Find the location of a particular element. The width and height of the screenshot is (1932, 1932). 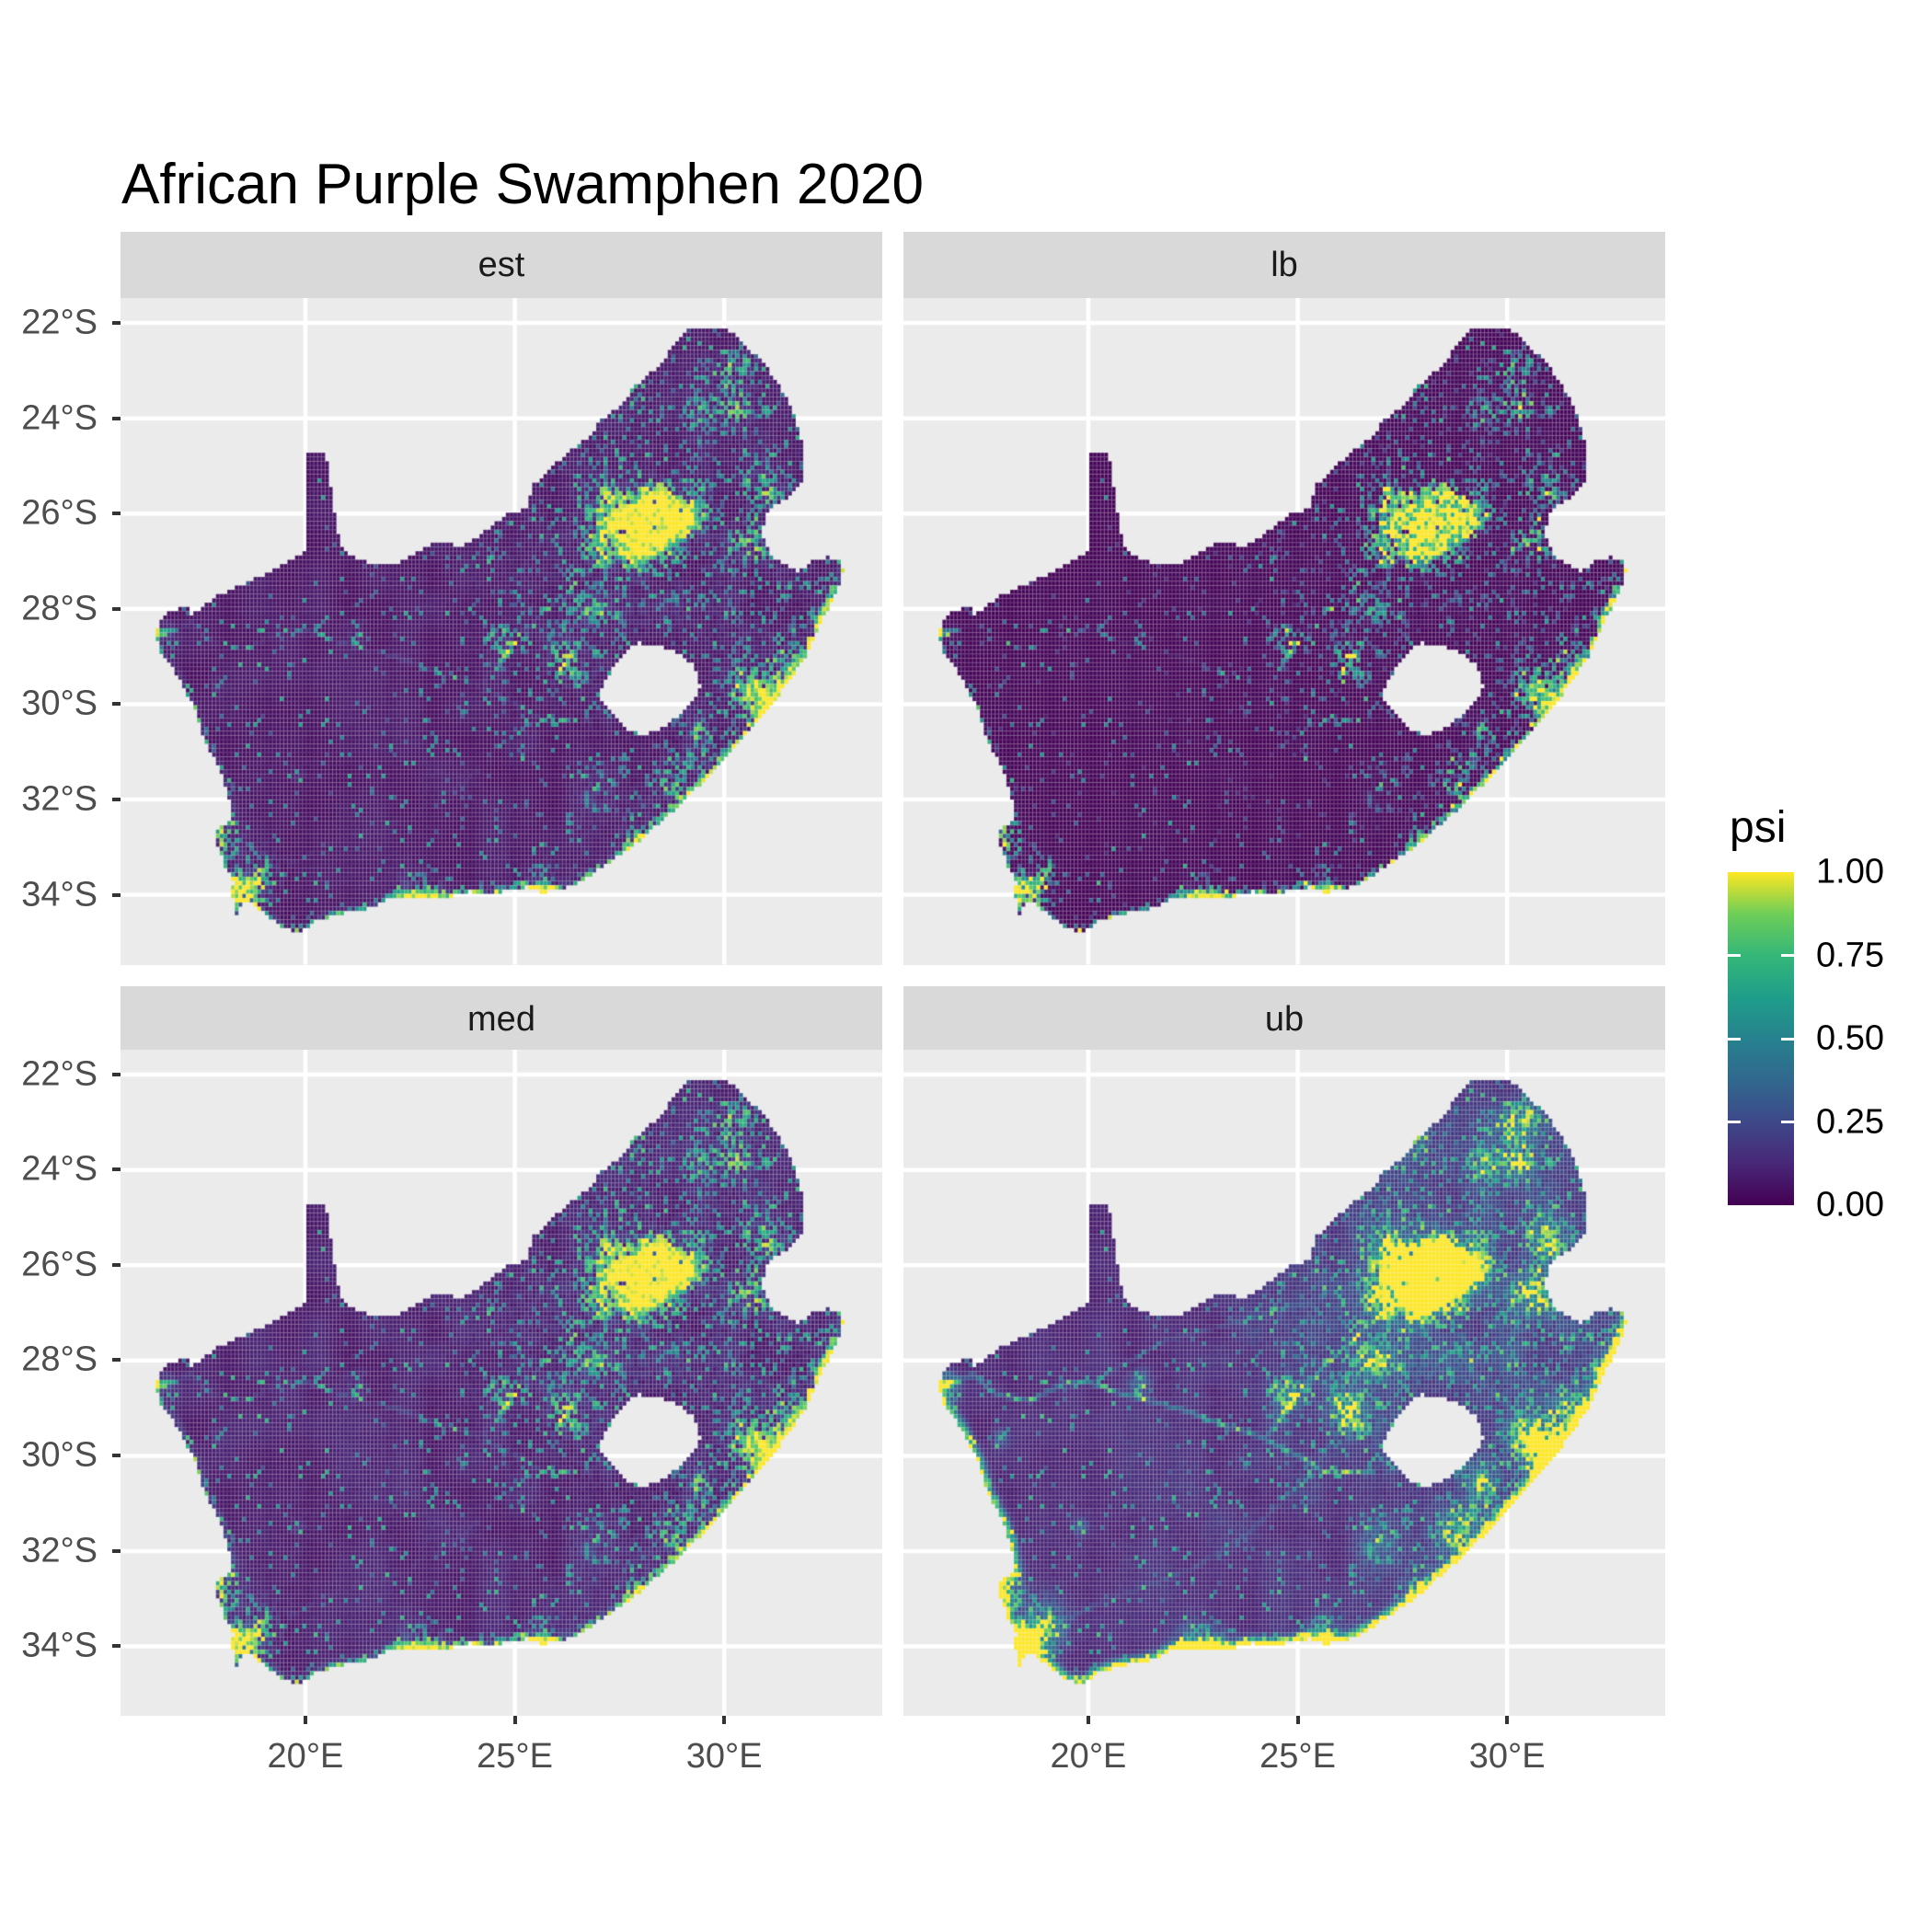

facet-panel-med is located at coordinates (501, 1383).